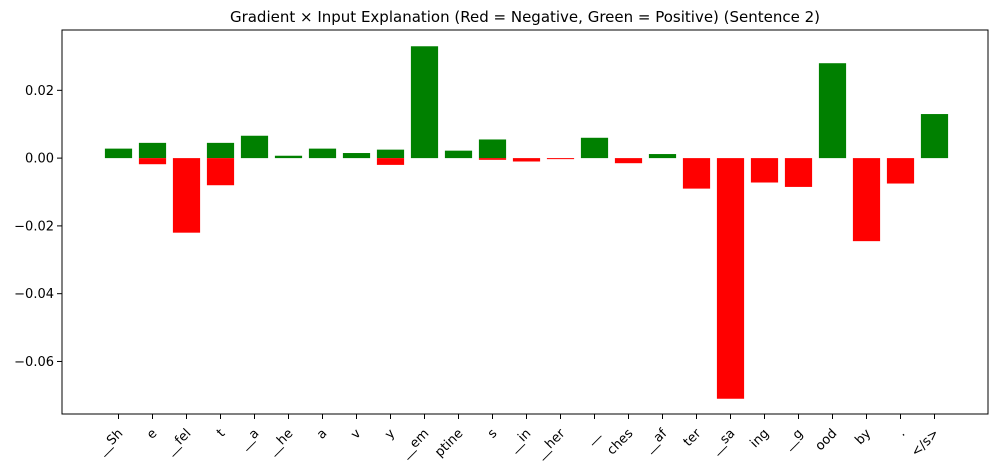 This screenshot has height=470, width=1002. I want to click on y-tick-label: −0.04, so click(34, 294).